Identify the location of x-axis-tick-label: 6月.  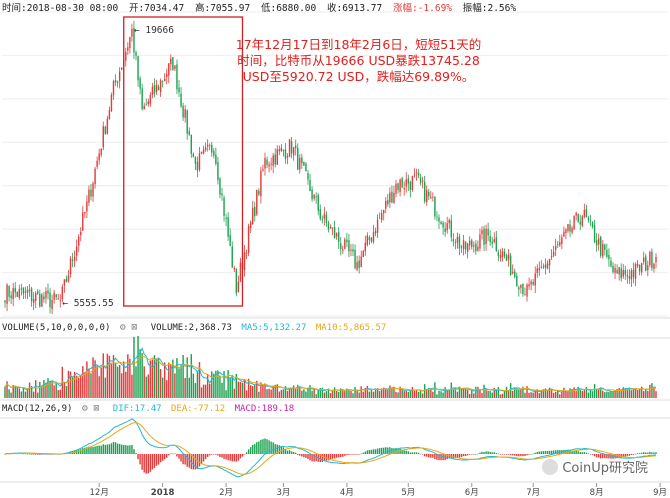
(472, 493).